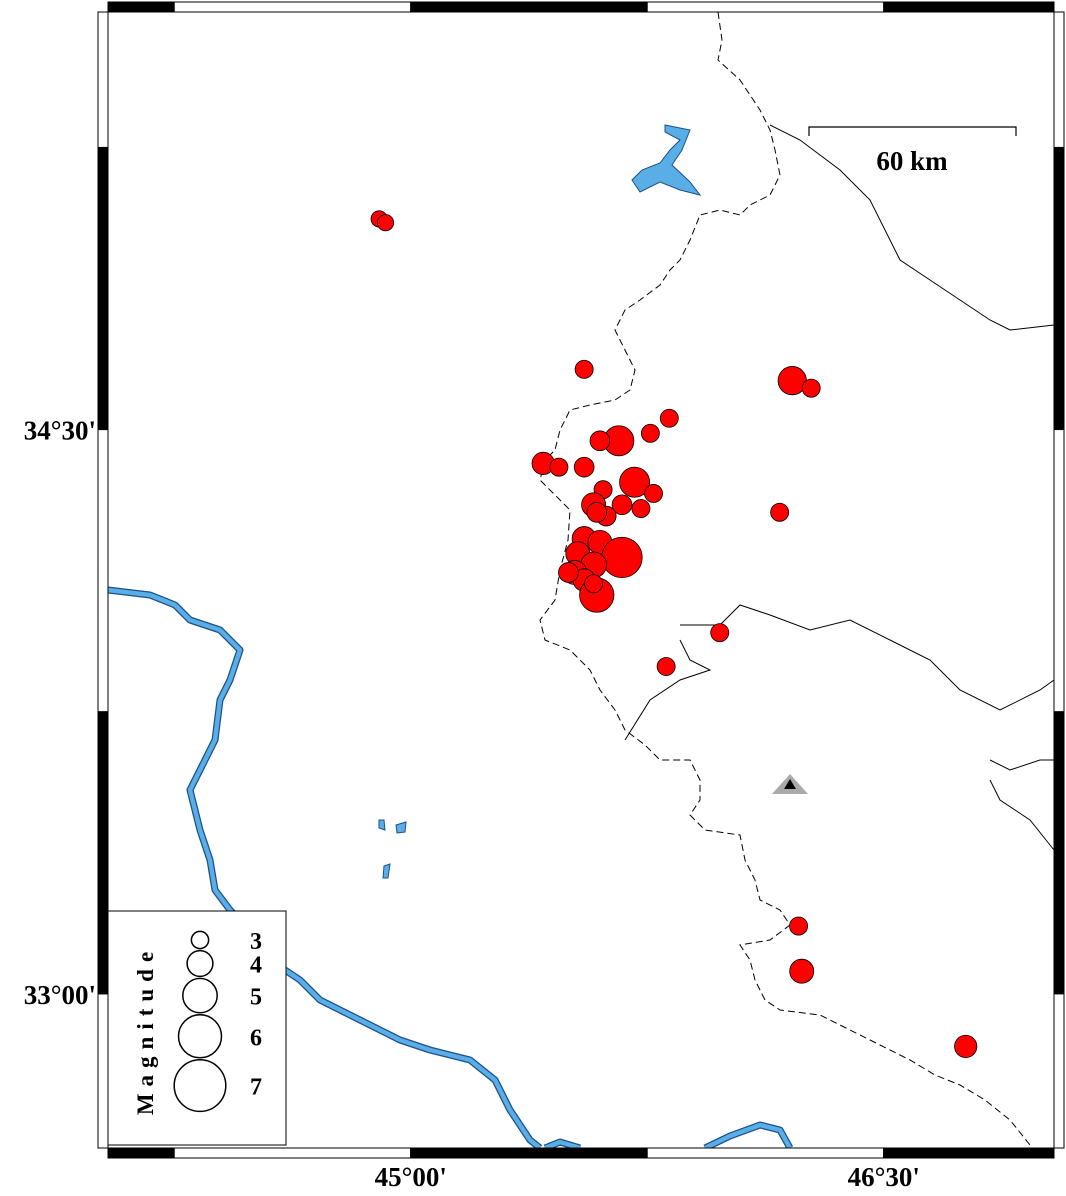 The width and height of the screenshot is (1066, 1196). Describe the element at coordinates (60, 431) in the screenshot. I see `y-tick-label: 34°30'` at that location.